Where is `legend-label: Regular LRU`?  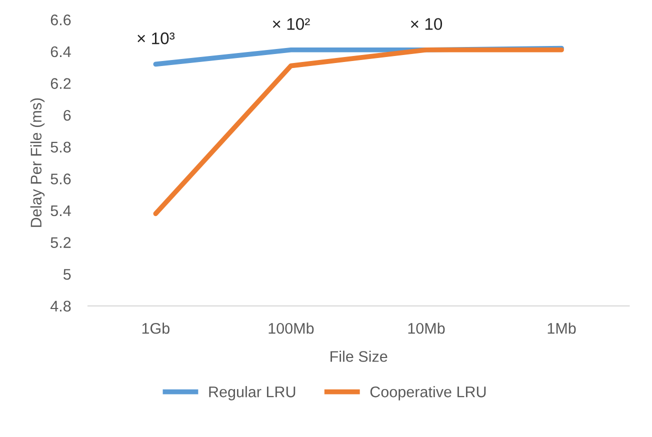 legend-label: Regular LRU is located at coordinates (252, 393).